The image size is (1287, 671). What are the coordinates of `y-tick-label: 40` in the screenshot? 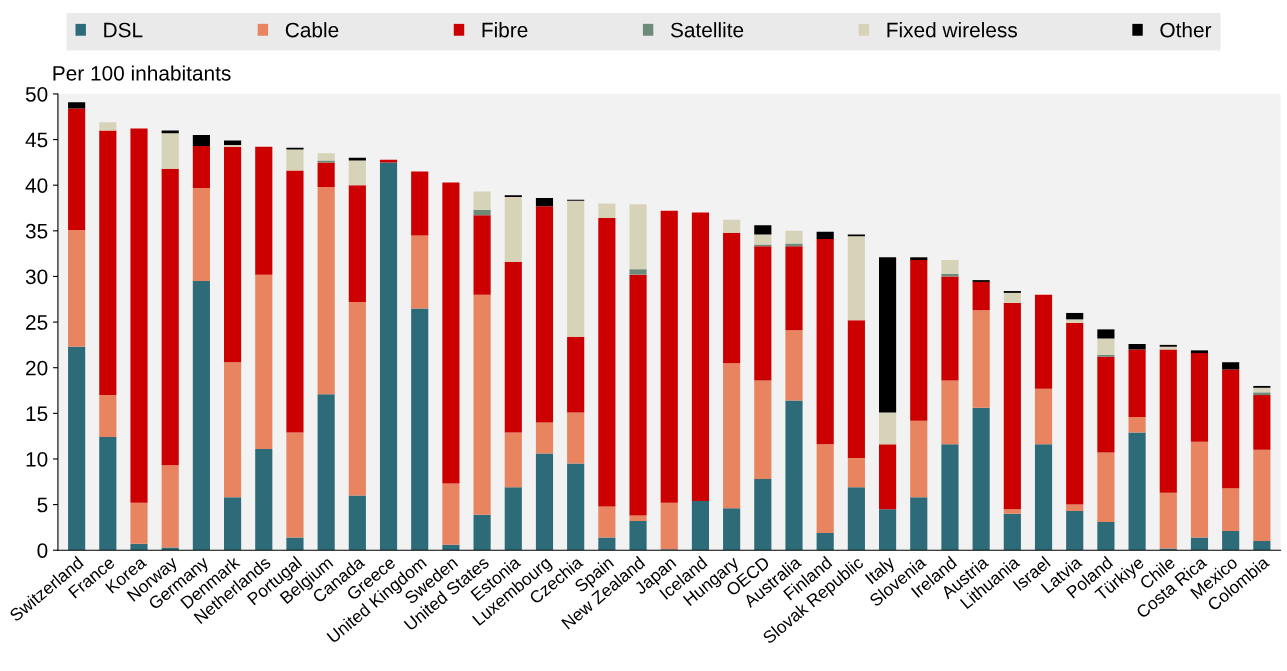 It's located at (36, 185).